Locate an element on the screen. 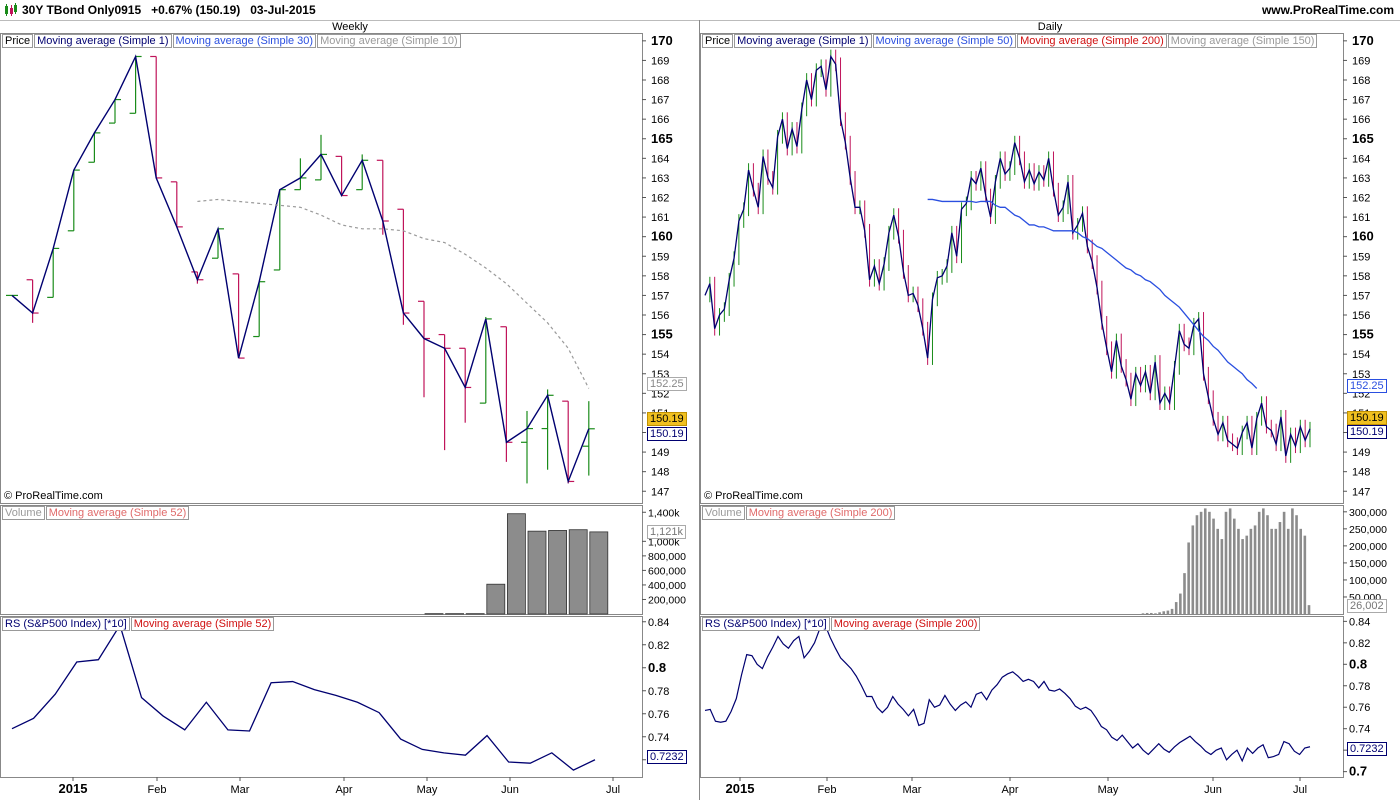 This screenshot has height=800, width=1400. weekly-rs-panel-frame is located at coordinates (321, 697).